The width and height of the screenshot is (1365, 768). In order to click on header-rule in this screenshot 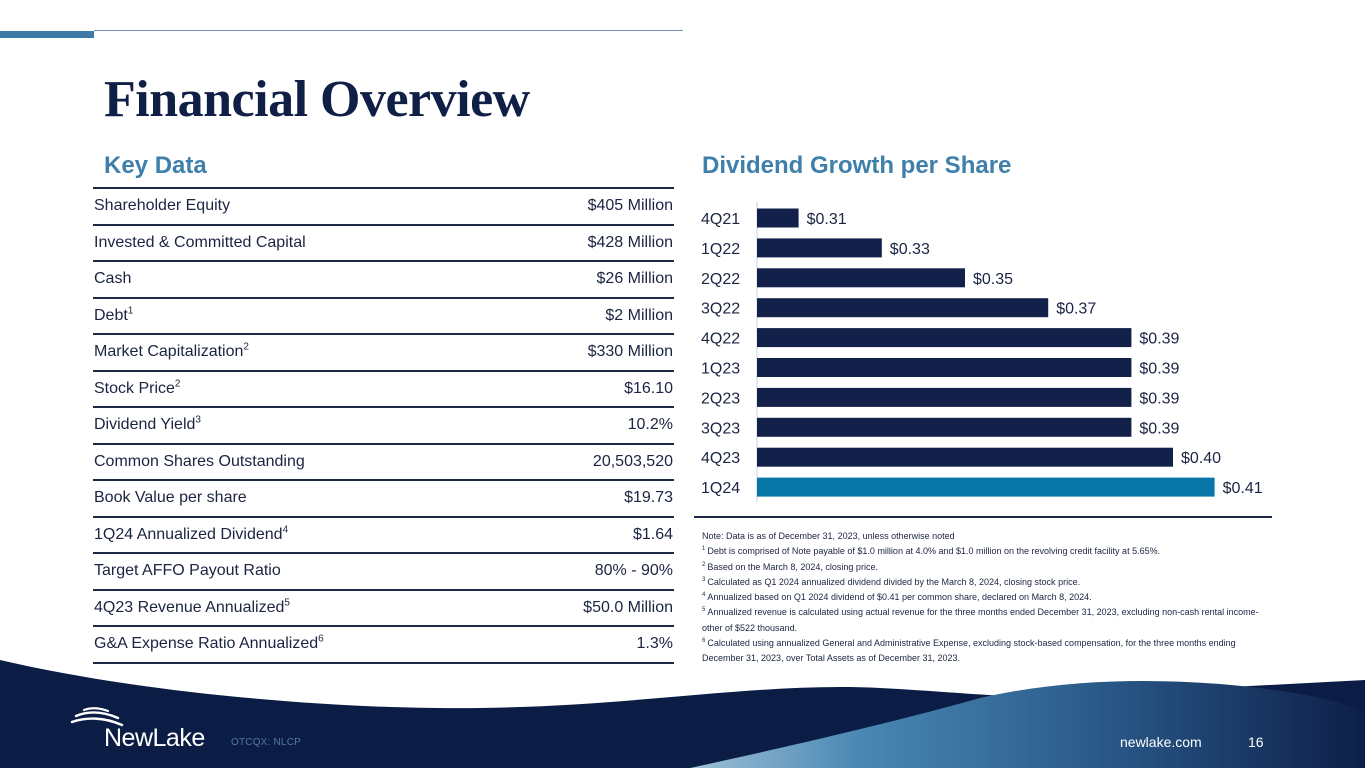, I will do `click(388, 30)`.